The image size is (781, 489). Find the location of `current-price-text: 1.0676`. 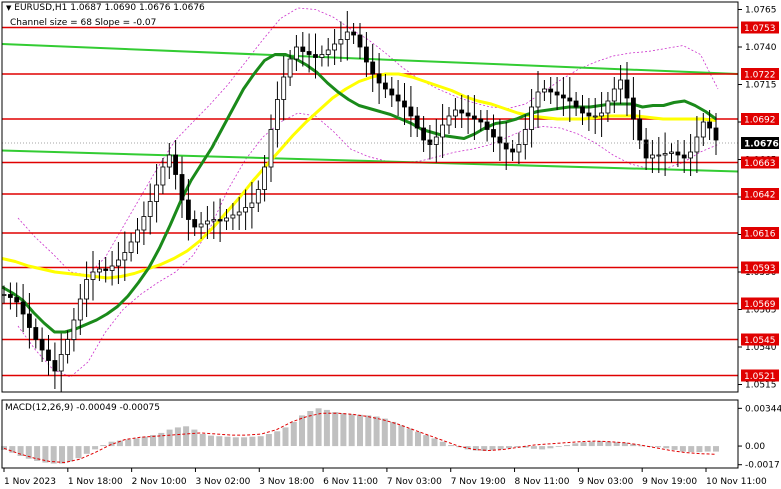

current-price-text: 1.0676 is located at coordinates (761, 145).